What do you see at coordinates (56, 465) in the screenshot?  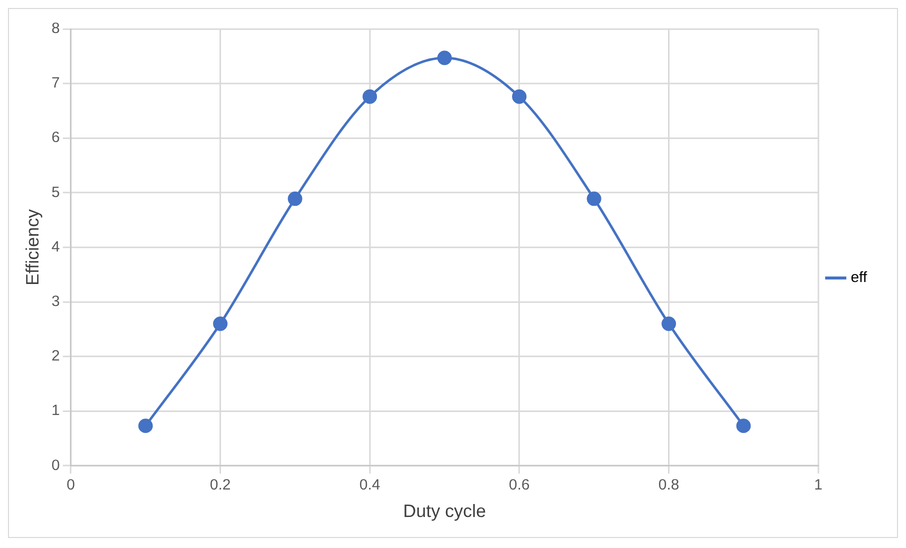 I see `y-tick-label: 0` at bounding box center [56, 465].